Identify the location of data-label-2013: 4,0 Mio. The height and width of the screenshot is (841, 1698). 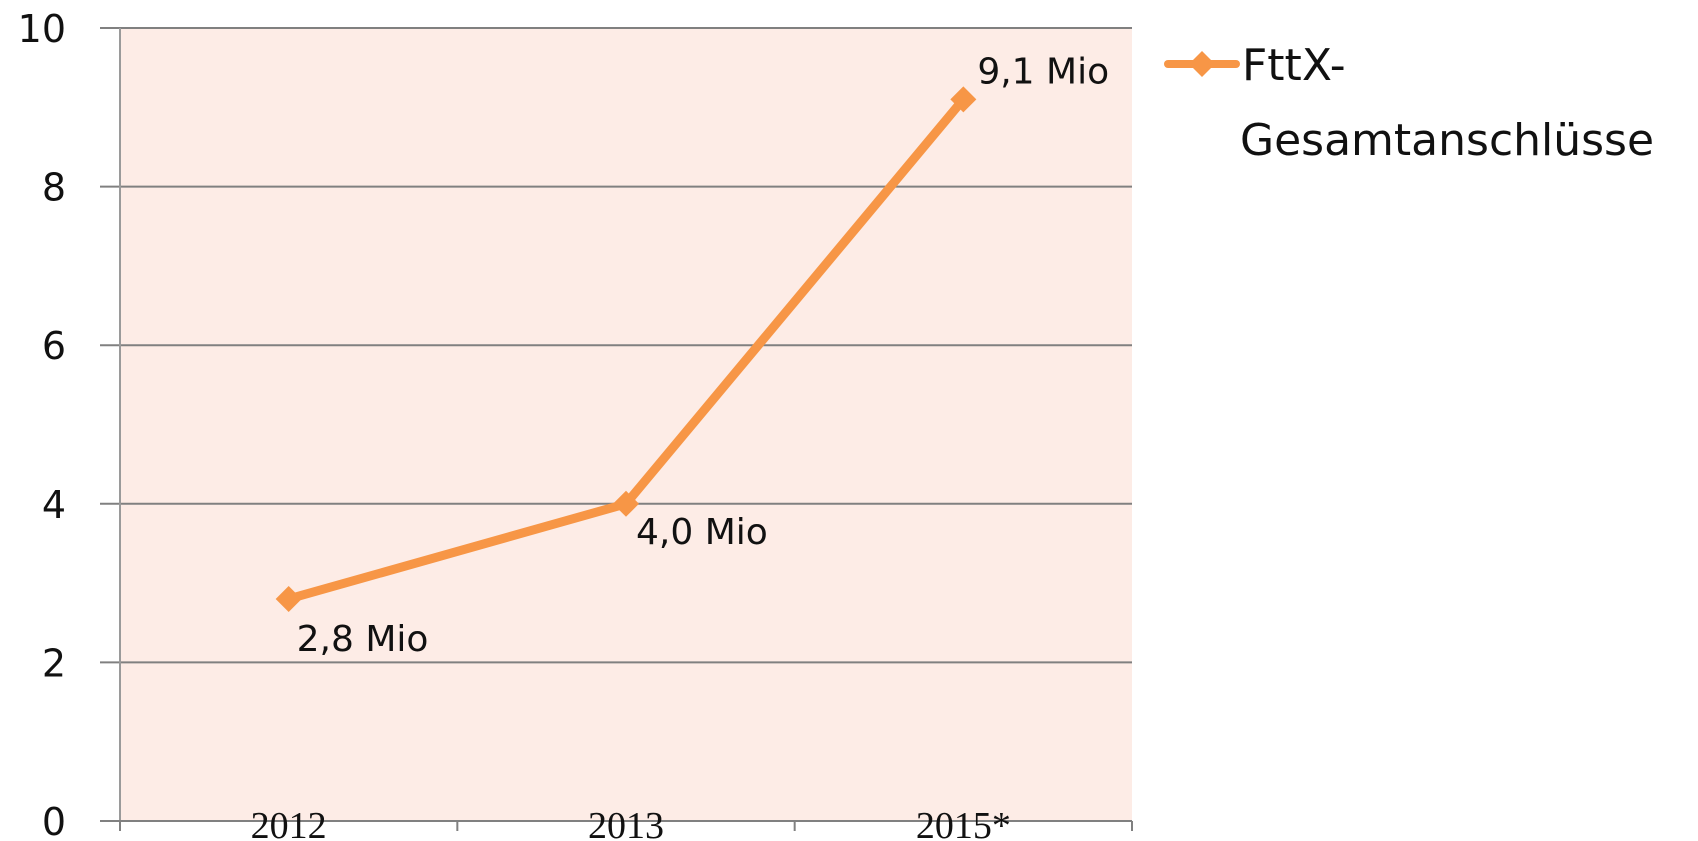
(702, 532).